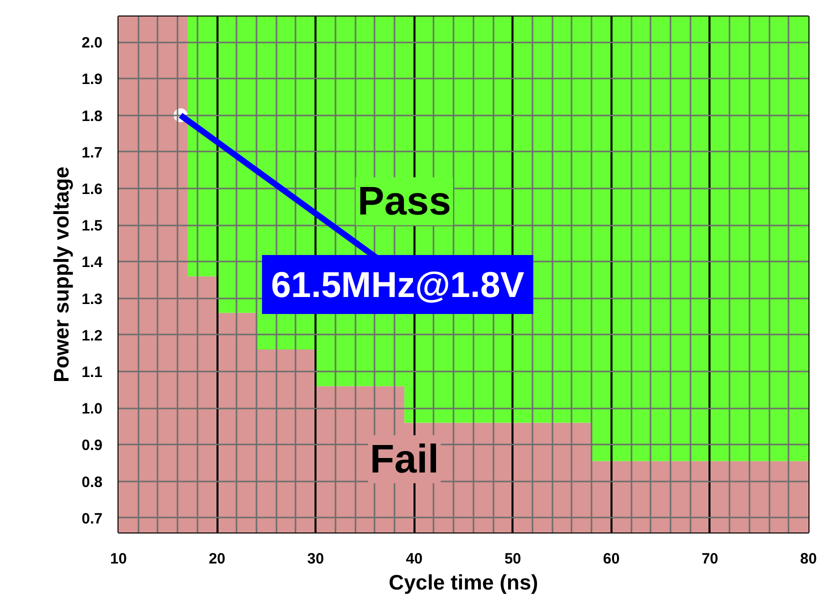 This screenshot has width=829, height=607. I want to click on x-tick-label: 60, so click(611, 559).